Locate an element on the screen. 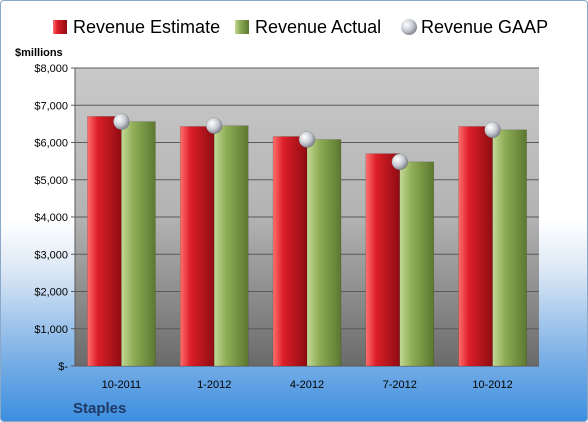 The height and width of the screenshot is (422, 588). y-tick-label: $7,000 is located at coordinates (51, 106).